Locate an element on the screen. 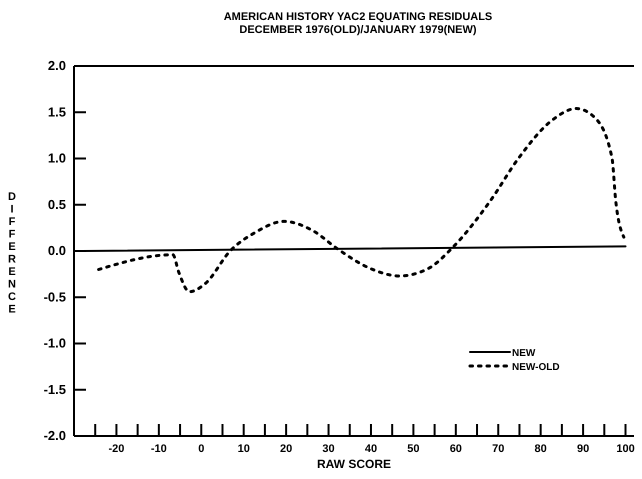  y-tick-label: -1.0 is located at coordinates (55, 343).